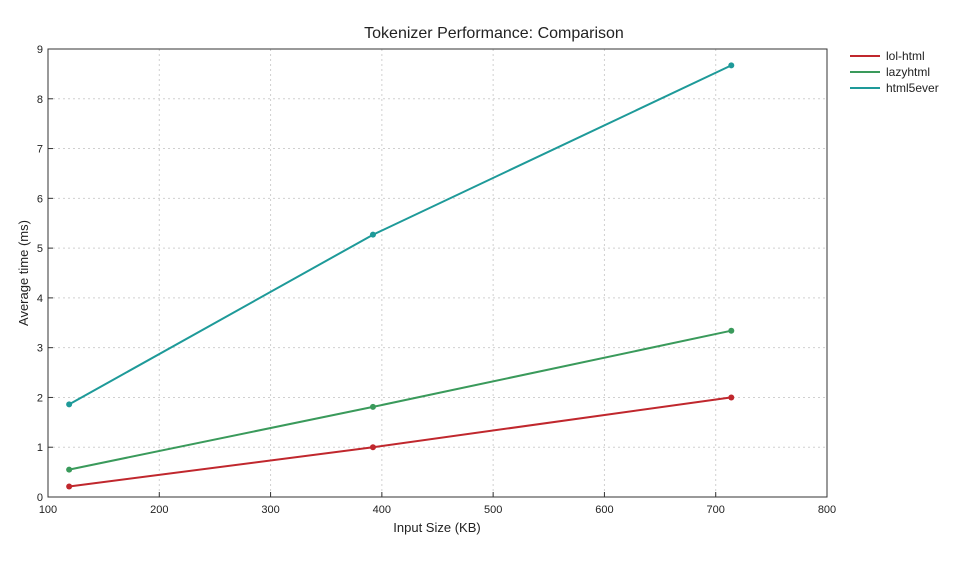 The height and width of the screenshot is (564, 958). What do you see at coordinates (716, 510) in the screenshot?
I see `x-tick-label: 700` at bounding box center [716, 510].